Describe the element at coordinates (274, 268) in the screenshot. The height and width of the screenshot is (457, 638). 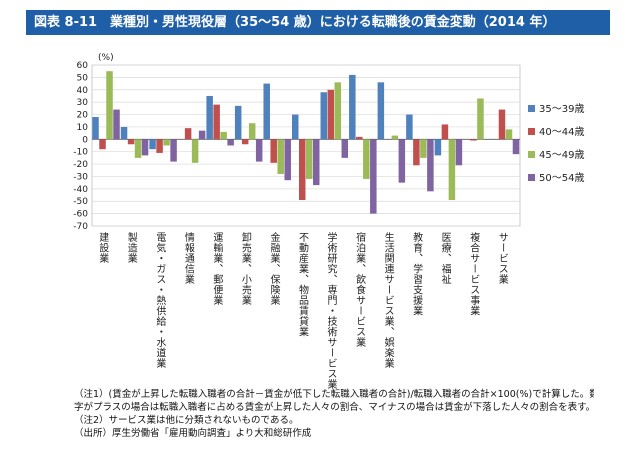
I see `category-label: 金融業、保険業` at that location.